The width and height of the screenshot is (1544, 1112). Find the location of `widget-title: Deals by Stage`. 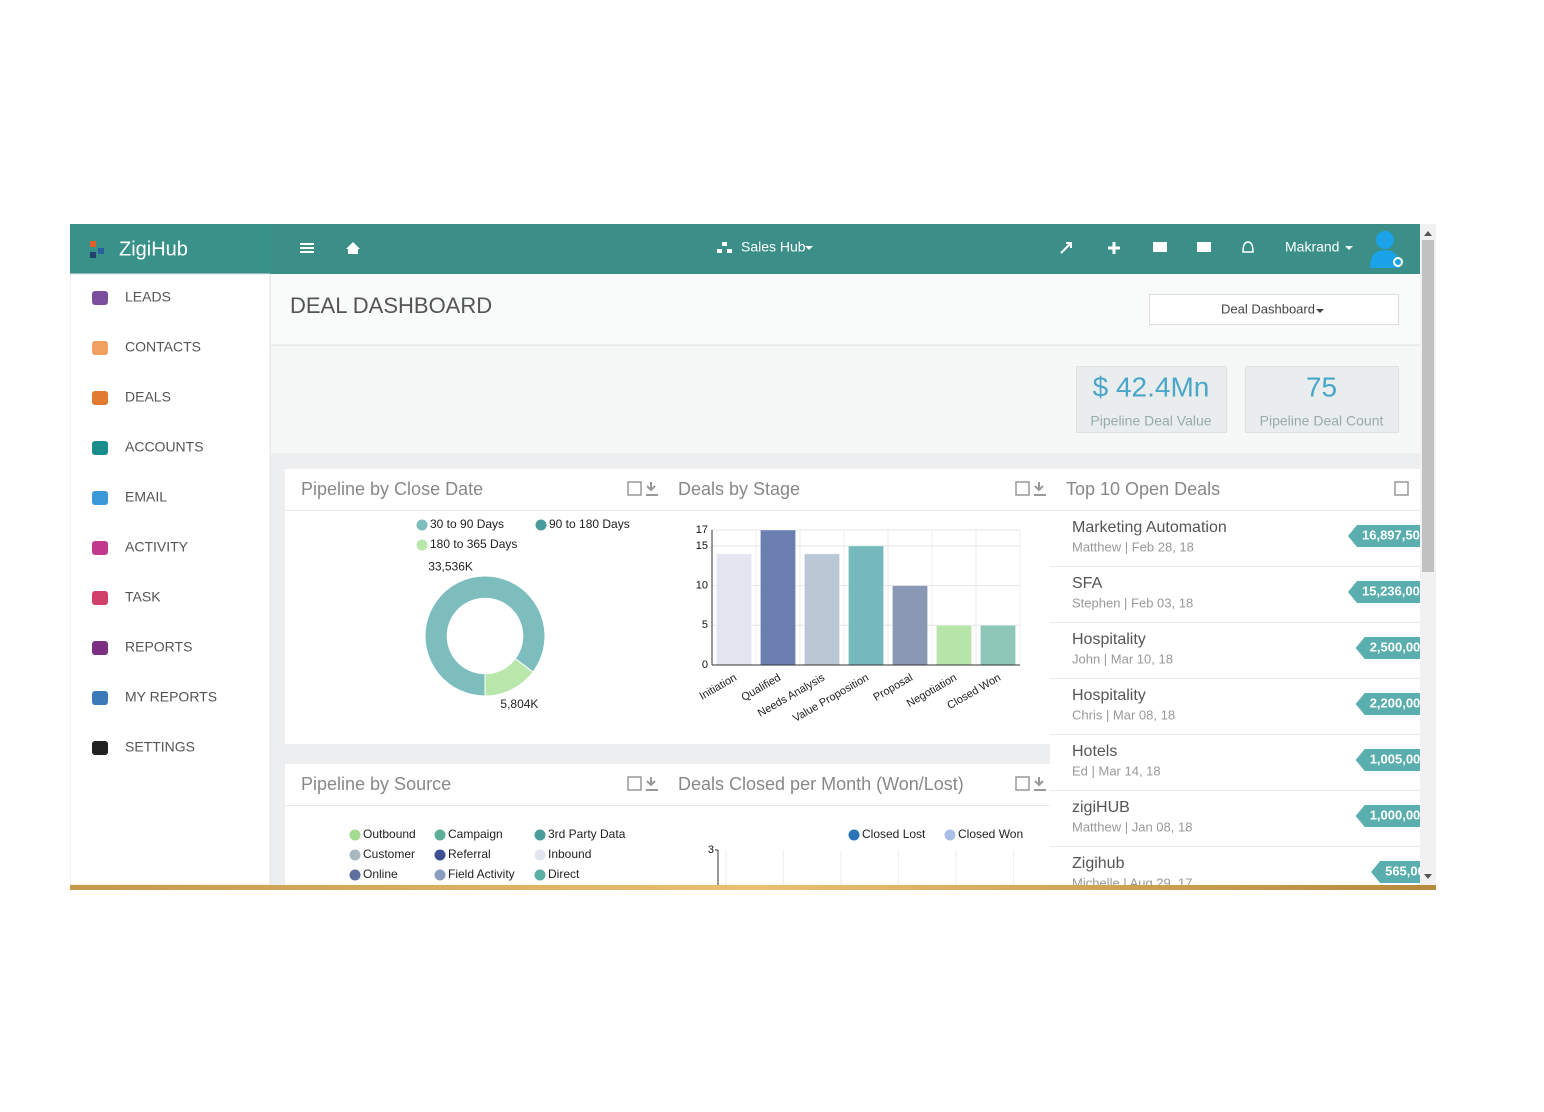

widget-title: Deals by Stage is located at coordinates (739, 489).